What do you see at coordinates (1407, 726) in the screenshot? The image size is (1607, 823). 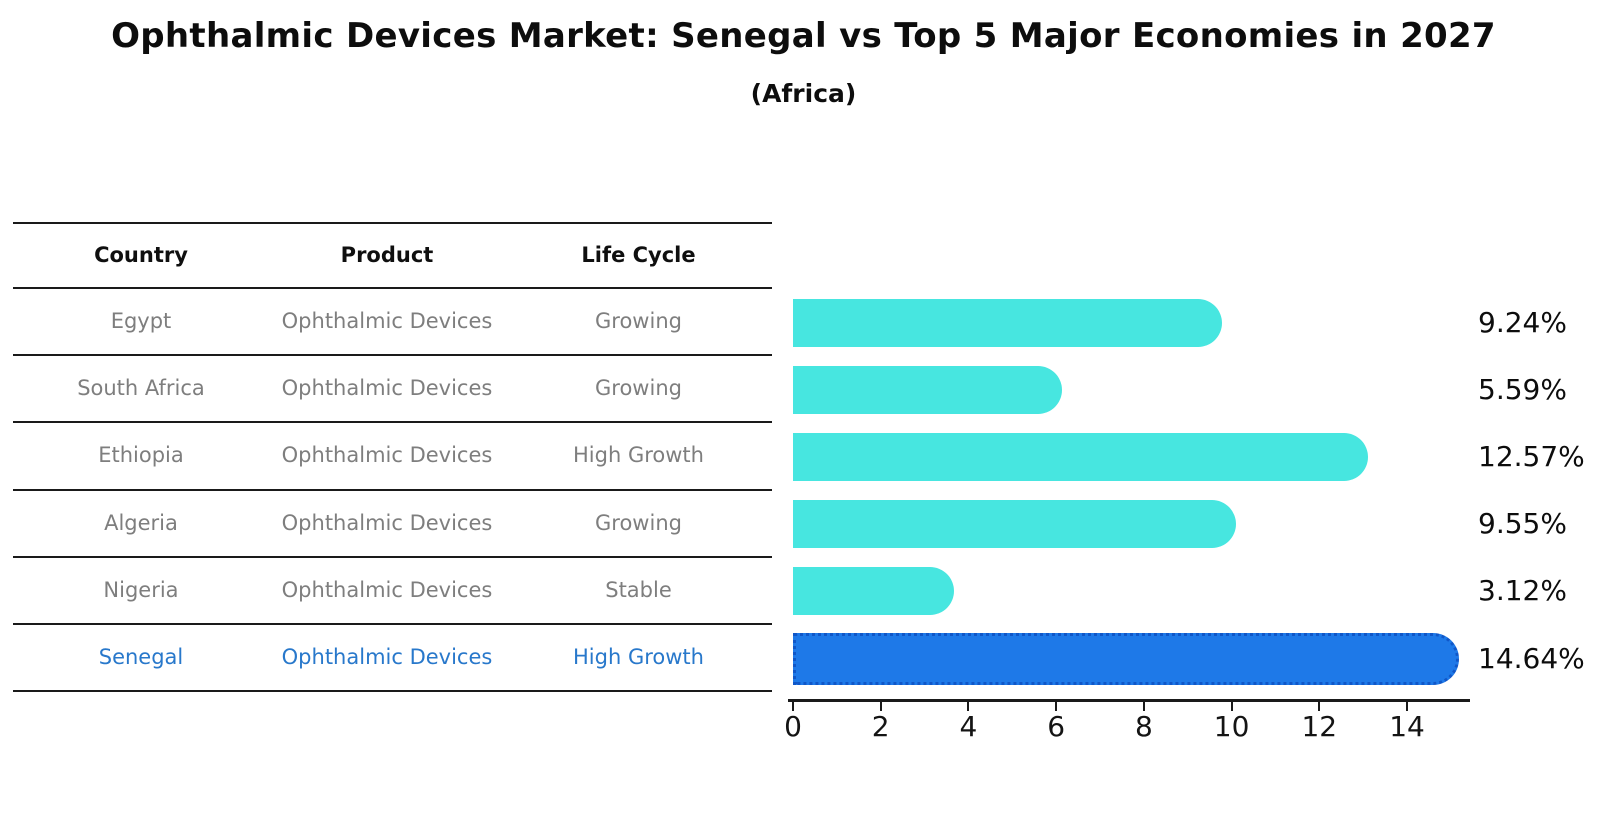 I see `x-axis-tick-label: 14` at bounding box center [1407, 726].